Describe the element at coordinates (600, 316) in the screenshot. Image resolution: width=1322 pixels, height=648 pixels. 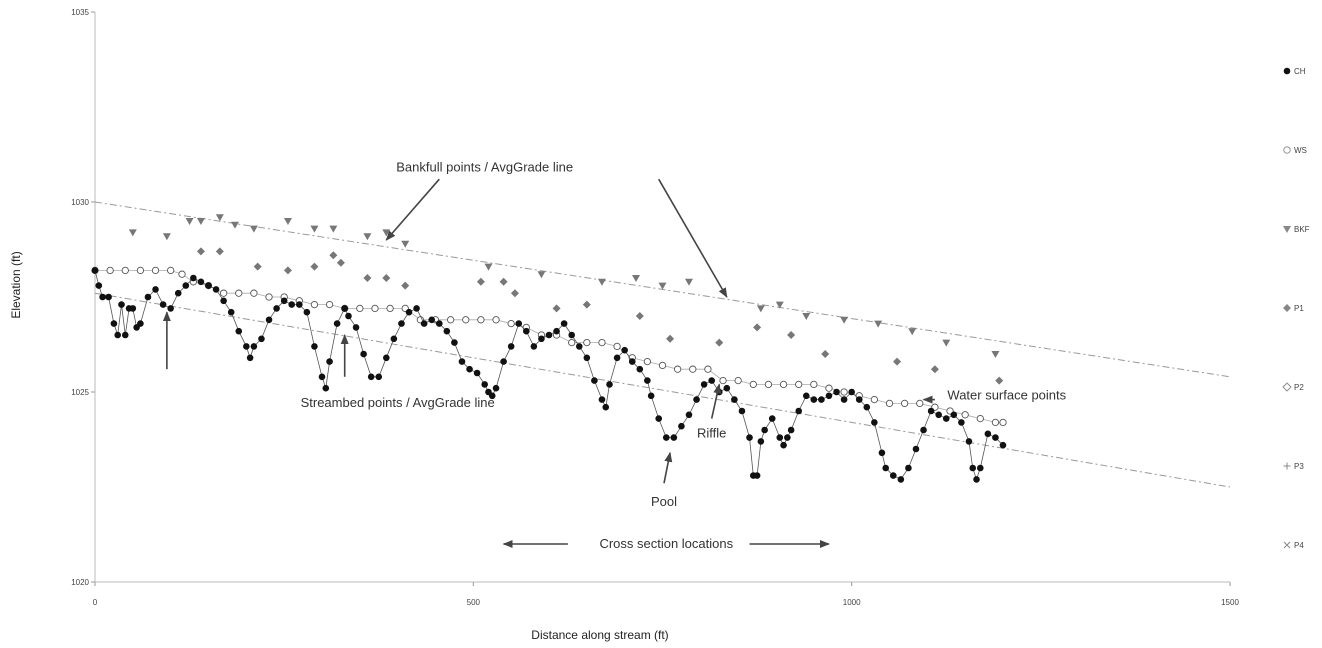
I see `series-p1` at that location.